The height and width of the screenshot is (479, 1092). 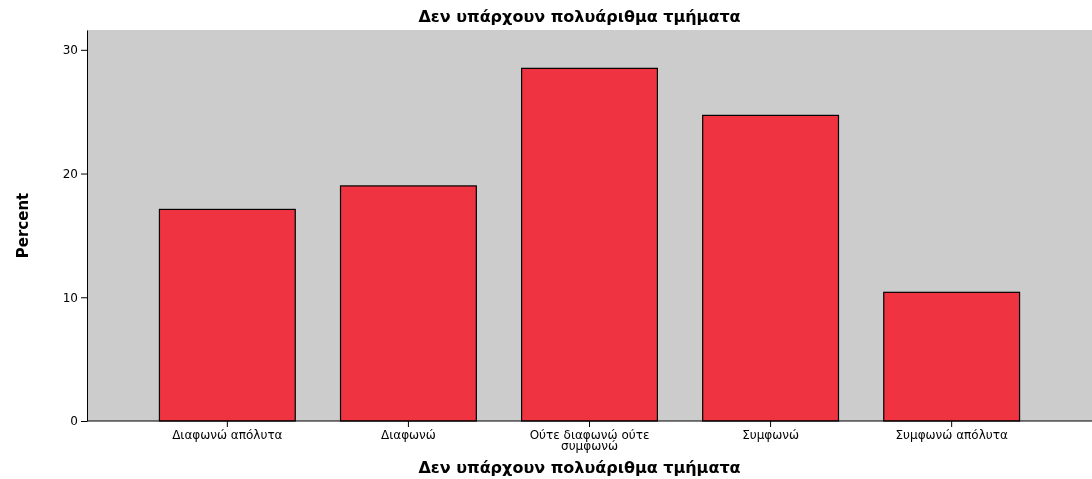 What do you see at coordinates (408, 434) in the screenshot?
I see `x-tick-label: Διαφωνώ` at bounding box center [408, 434].